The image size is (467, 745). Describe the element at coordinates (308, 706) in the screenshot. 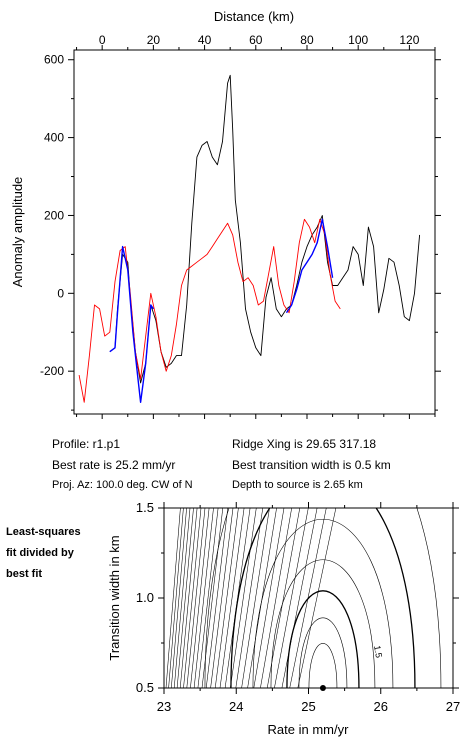

I see `rate-tick-label: 25` at that location.